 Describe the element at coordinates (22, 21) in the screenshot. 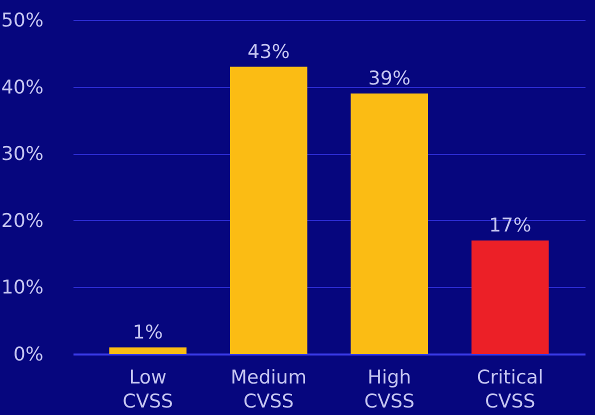

I see `y-tick-label: 50%` at that location.